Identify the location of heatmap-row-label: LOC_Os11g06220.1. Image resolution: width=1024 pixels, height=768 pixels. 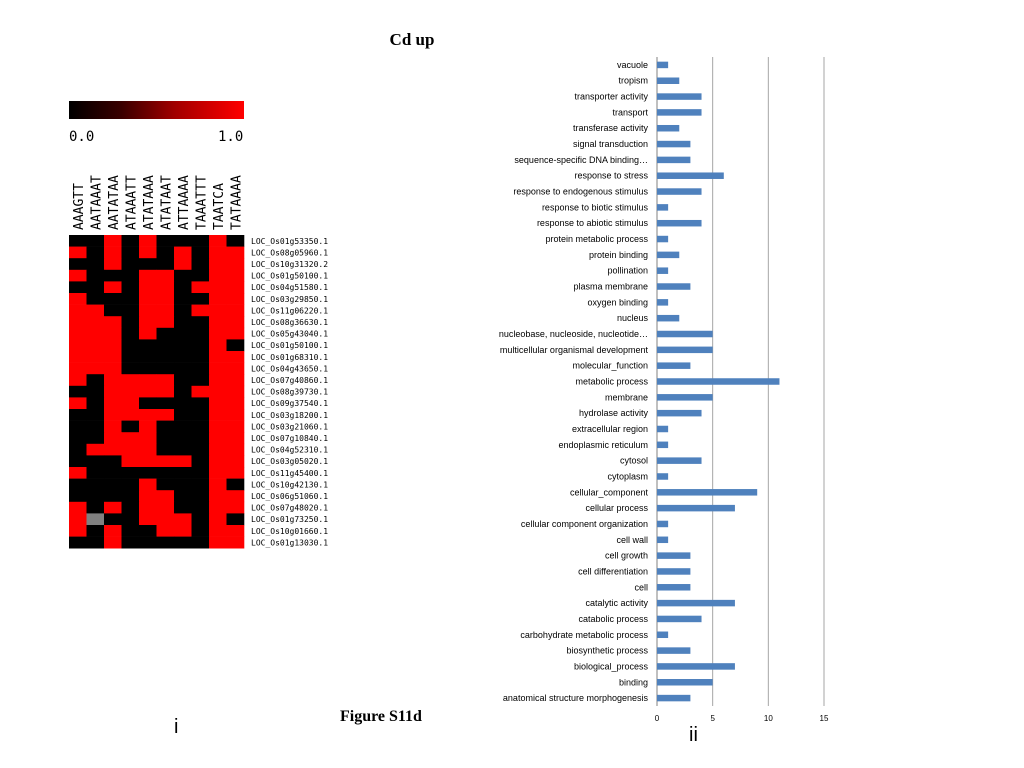
(289, 310).